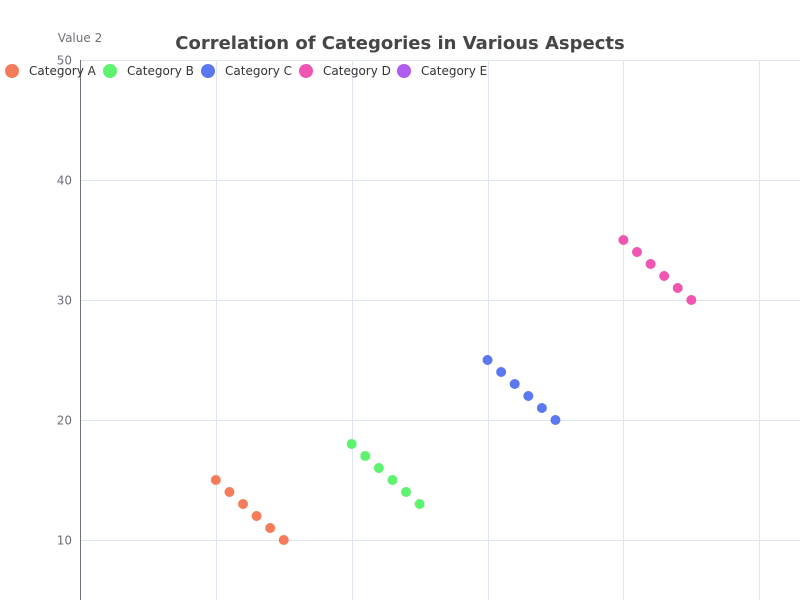 This screenshot has width=800, height=600. What do you see at coordinates (64, 301) in the screenshot?
I see `y-tick-label: 30` at bounding box center [64, 301].